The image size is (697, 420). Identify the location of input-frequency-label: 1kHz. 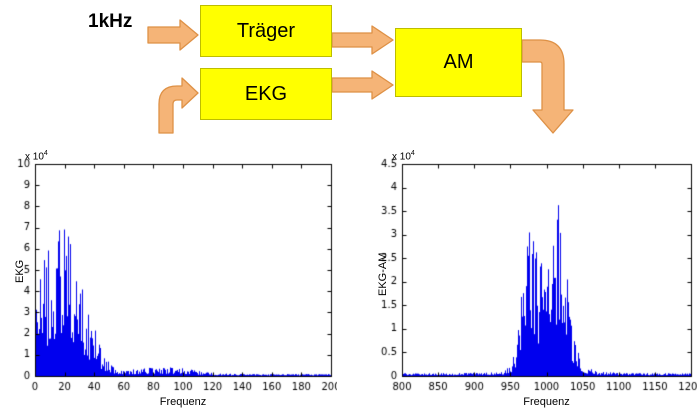
(110, 21).